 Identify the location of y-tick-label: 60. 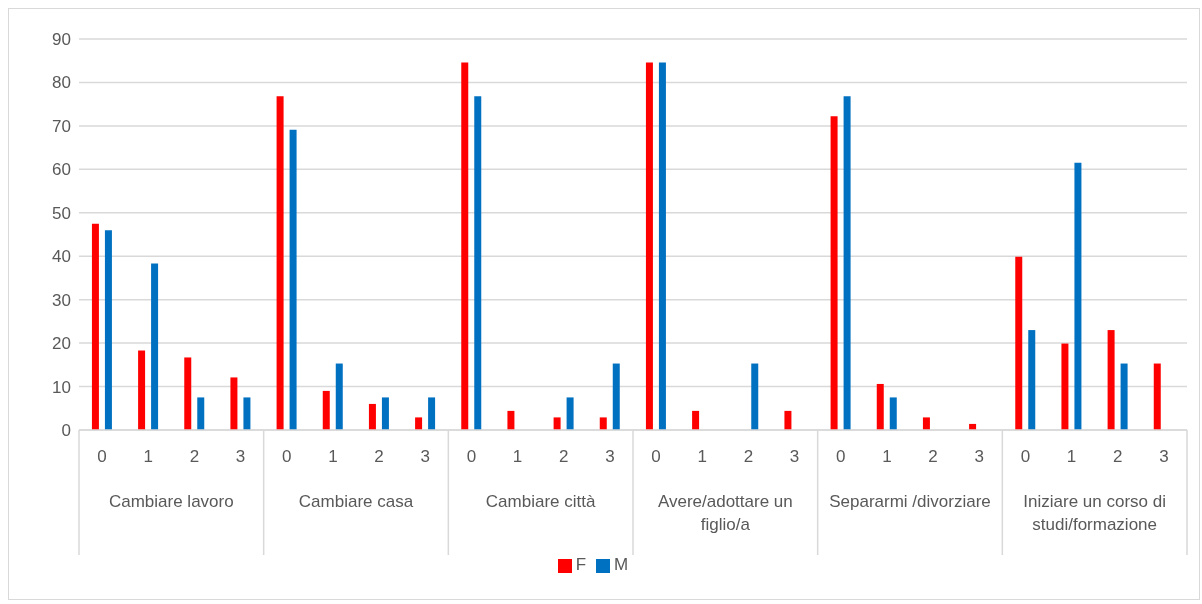
(61, 170).